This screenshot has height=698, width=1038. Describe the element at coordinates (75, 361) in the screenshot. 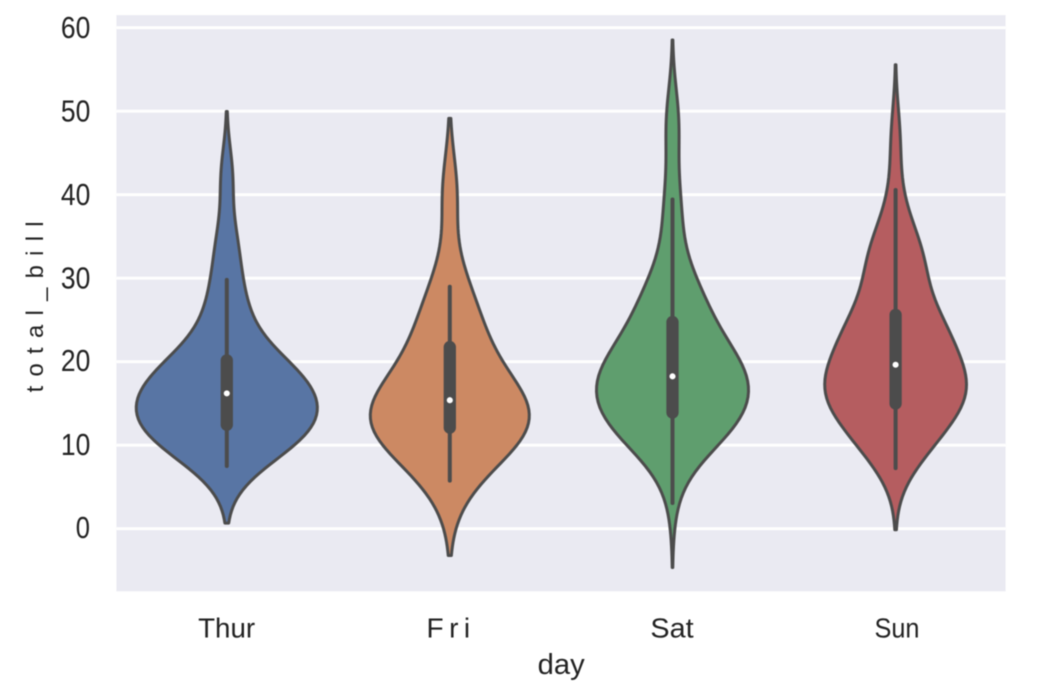

I see `svg-text: 20` at that location.